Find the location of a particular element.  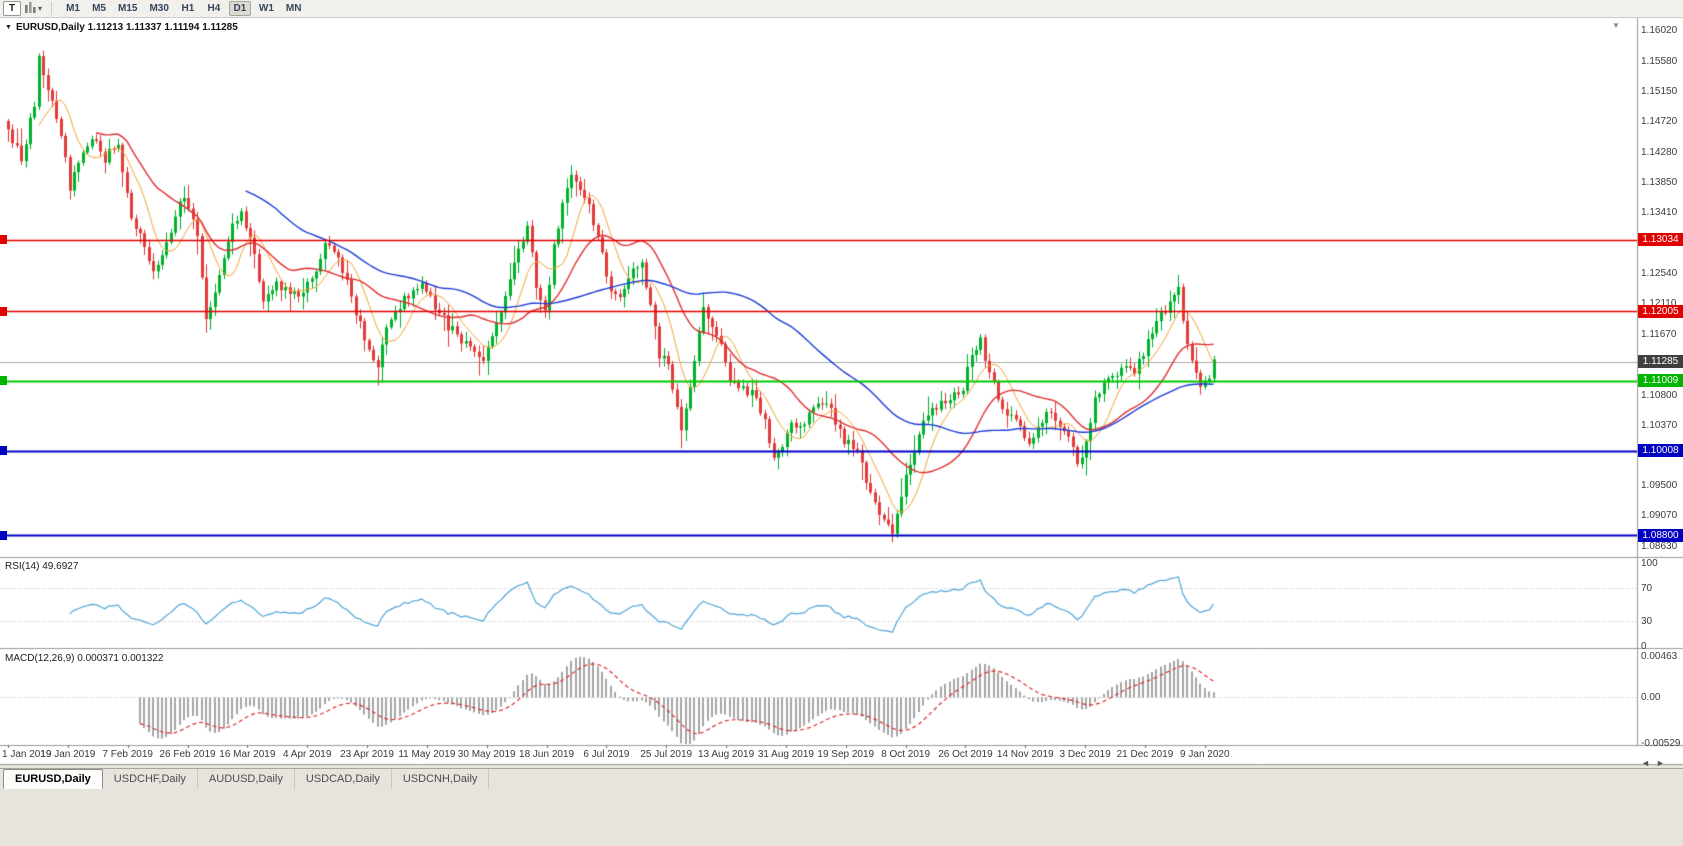

price-axis-label: 1.10370 is located at coordinates (1659, 425).